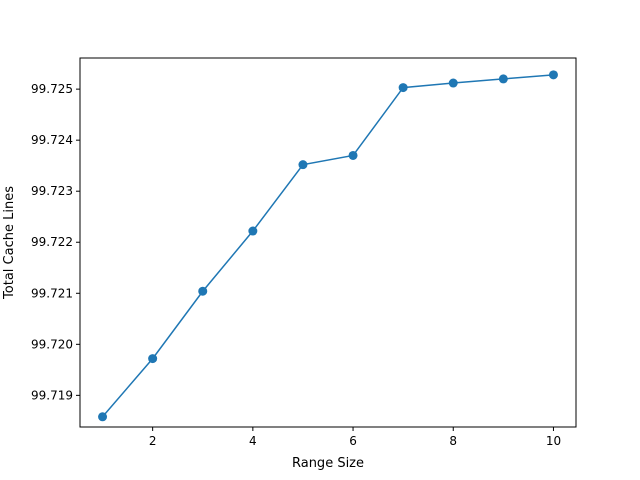 This screenshot has width=640, height=480. Describe the element at coordinates (52, 89) in the screenshot. I see `y-tick-label: 99.725` at that location.